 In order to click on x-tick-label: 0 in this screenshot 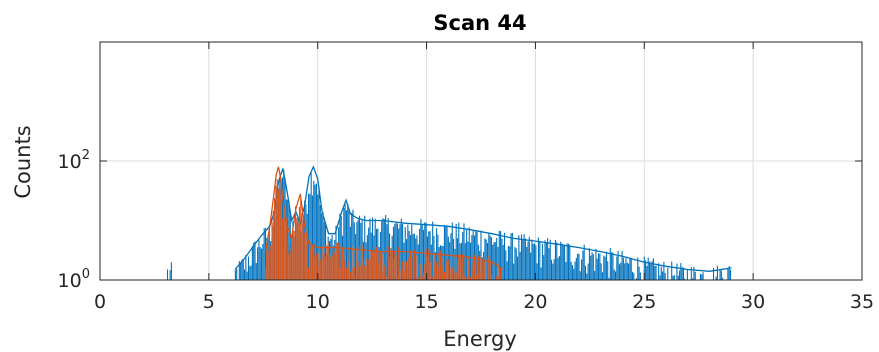, I will do `click(100, 302)`.